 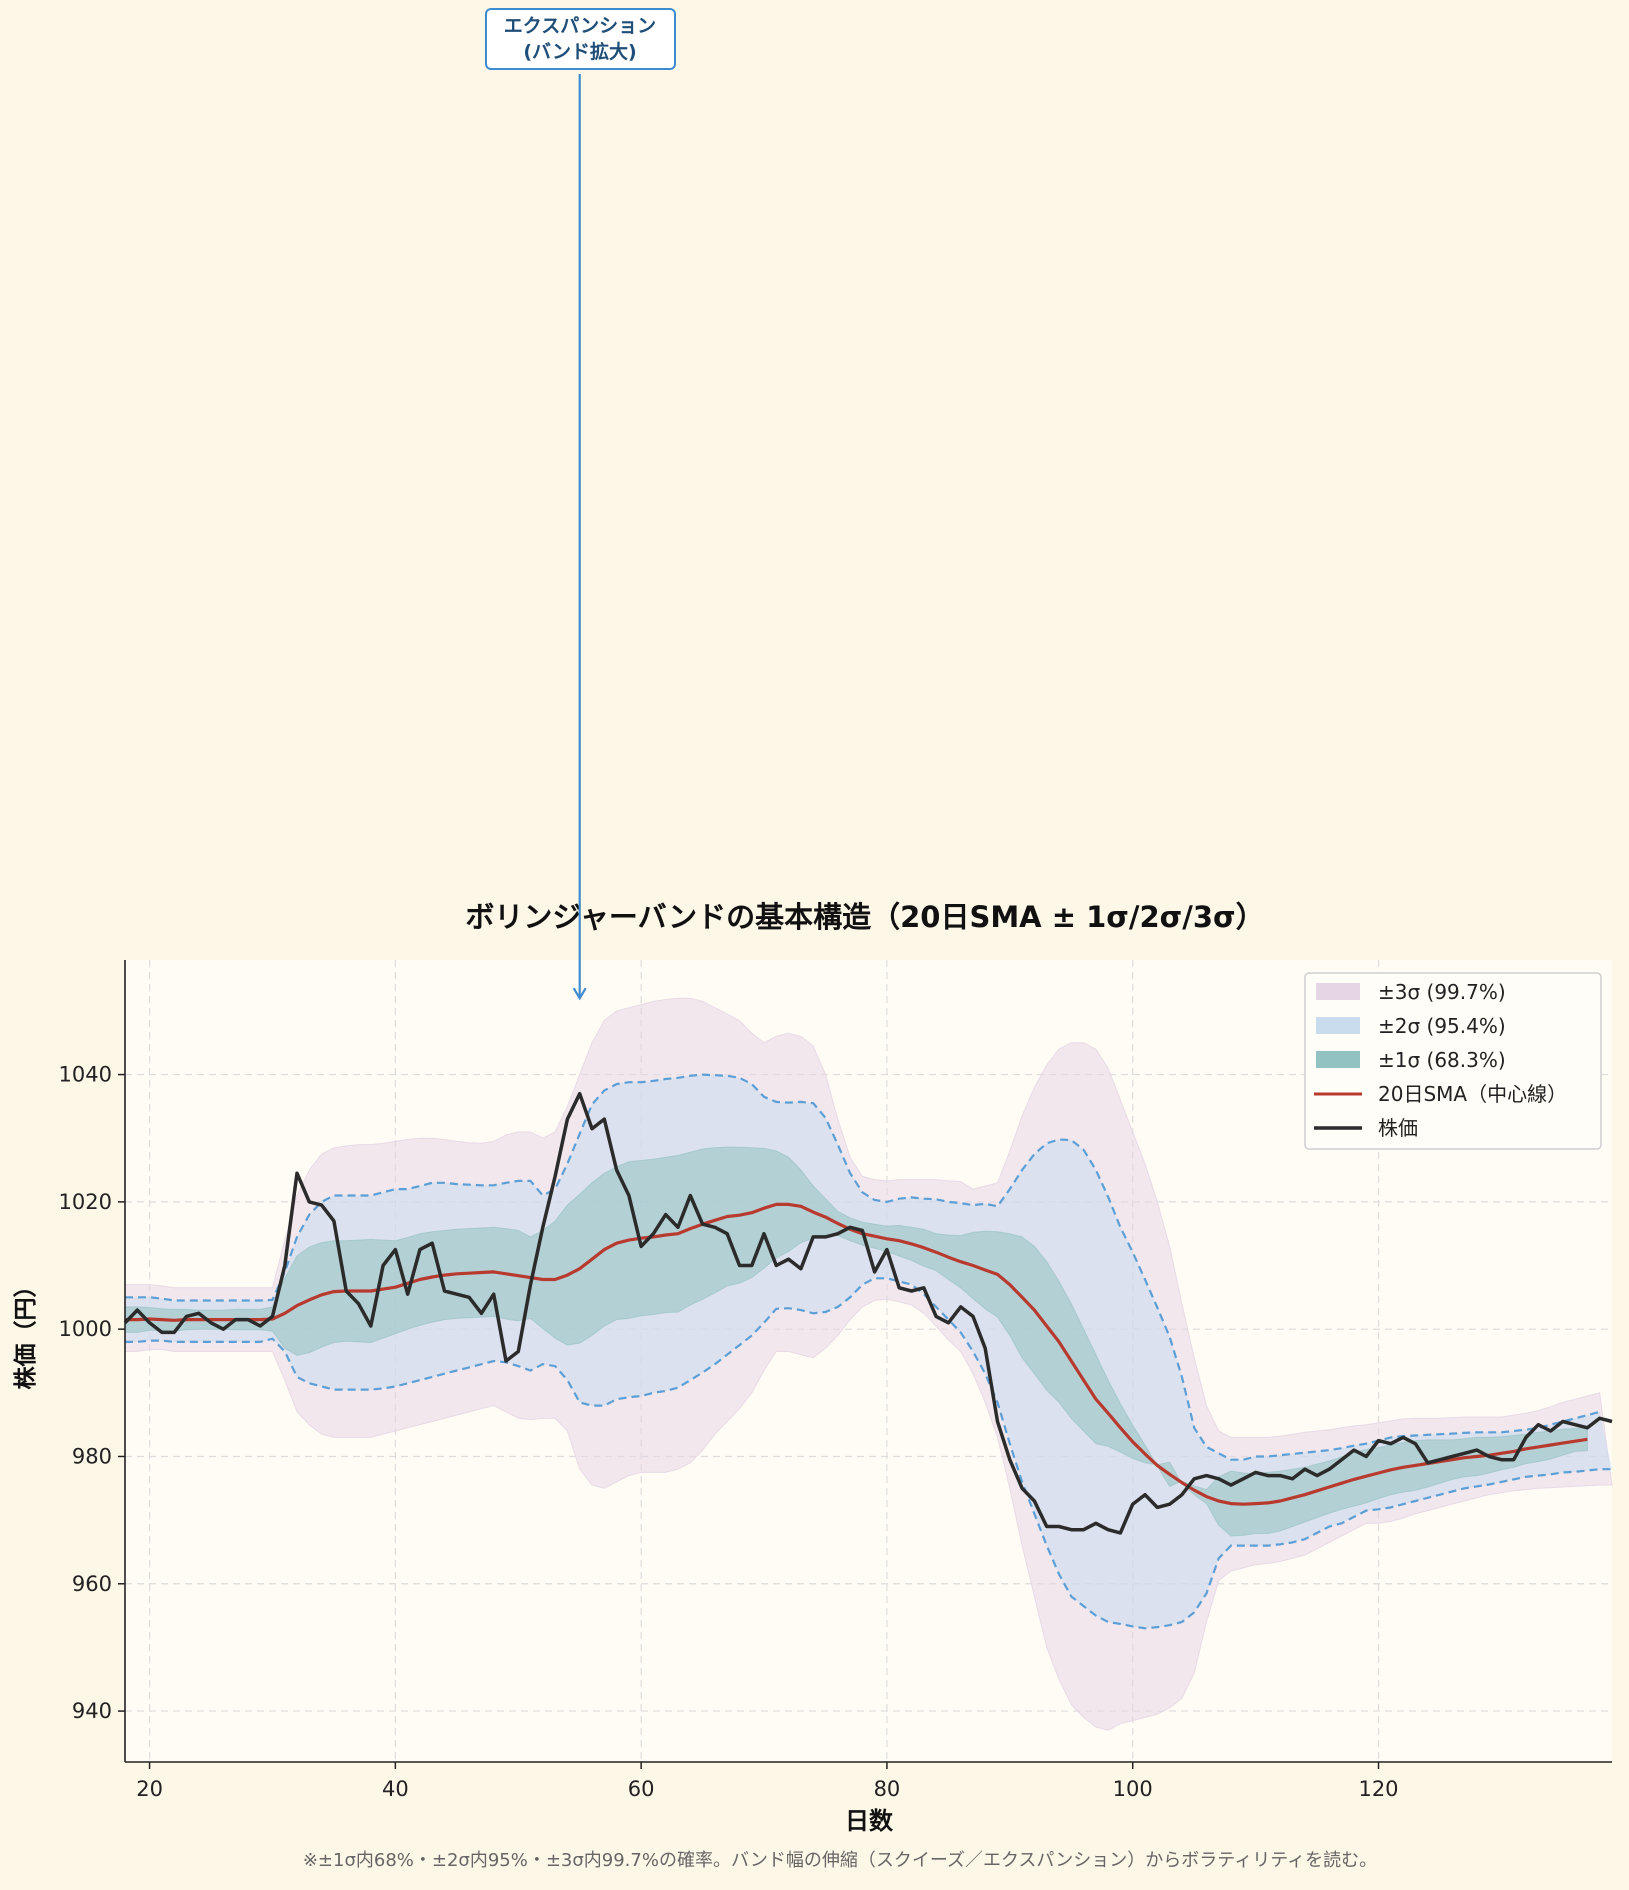 I want to click on chart-title: ボリンジャーバンドの基本構造（20日SMA ± 1σ/2σ/3σ）, so click(x=864, y=917).